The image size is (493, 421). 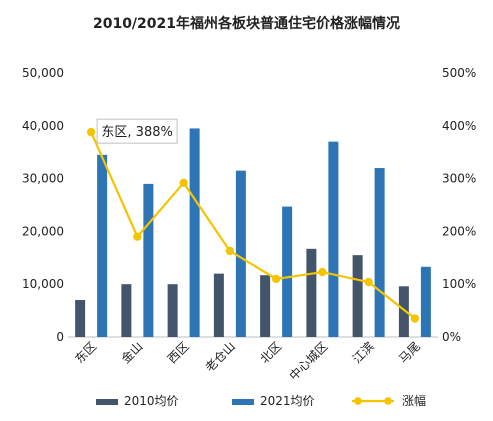 What do you see at coordinates (451, 337) in the screenshot?
I see `y-right-tick-label: 0%` at bounding box center [451, 337].